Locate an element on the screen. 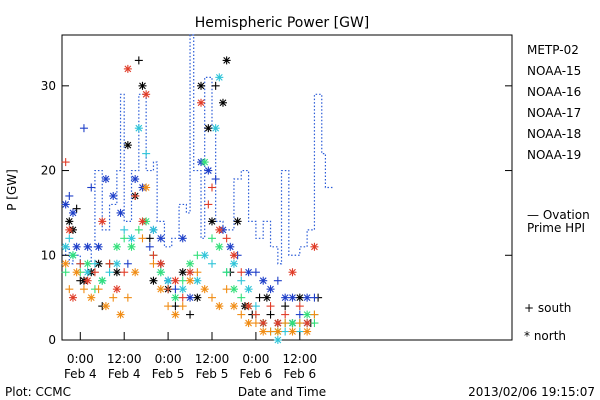 The height and width of the screenshot is (400, 600). x-axis-label: Date and Time is located at coordinates (282, 392).